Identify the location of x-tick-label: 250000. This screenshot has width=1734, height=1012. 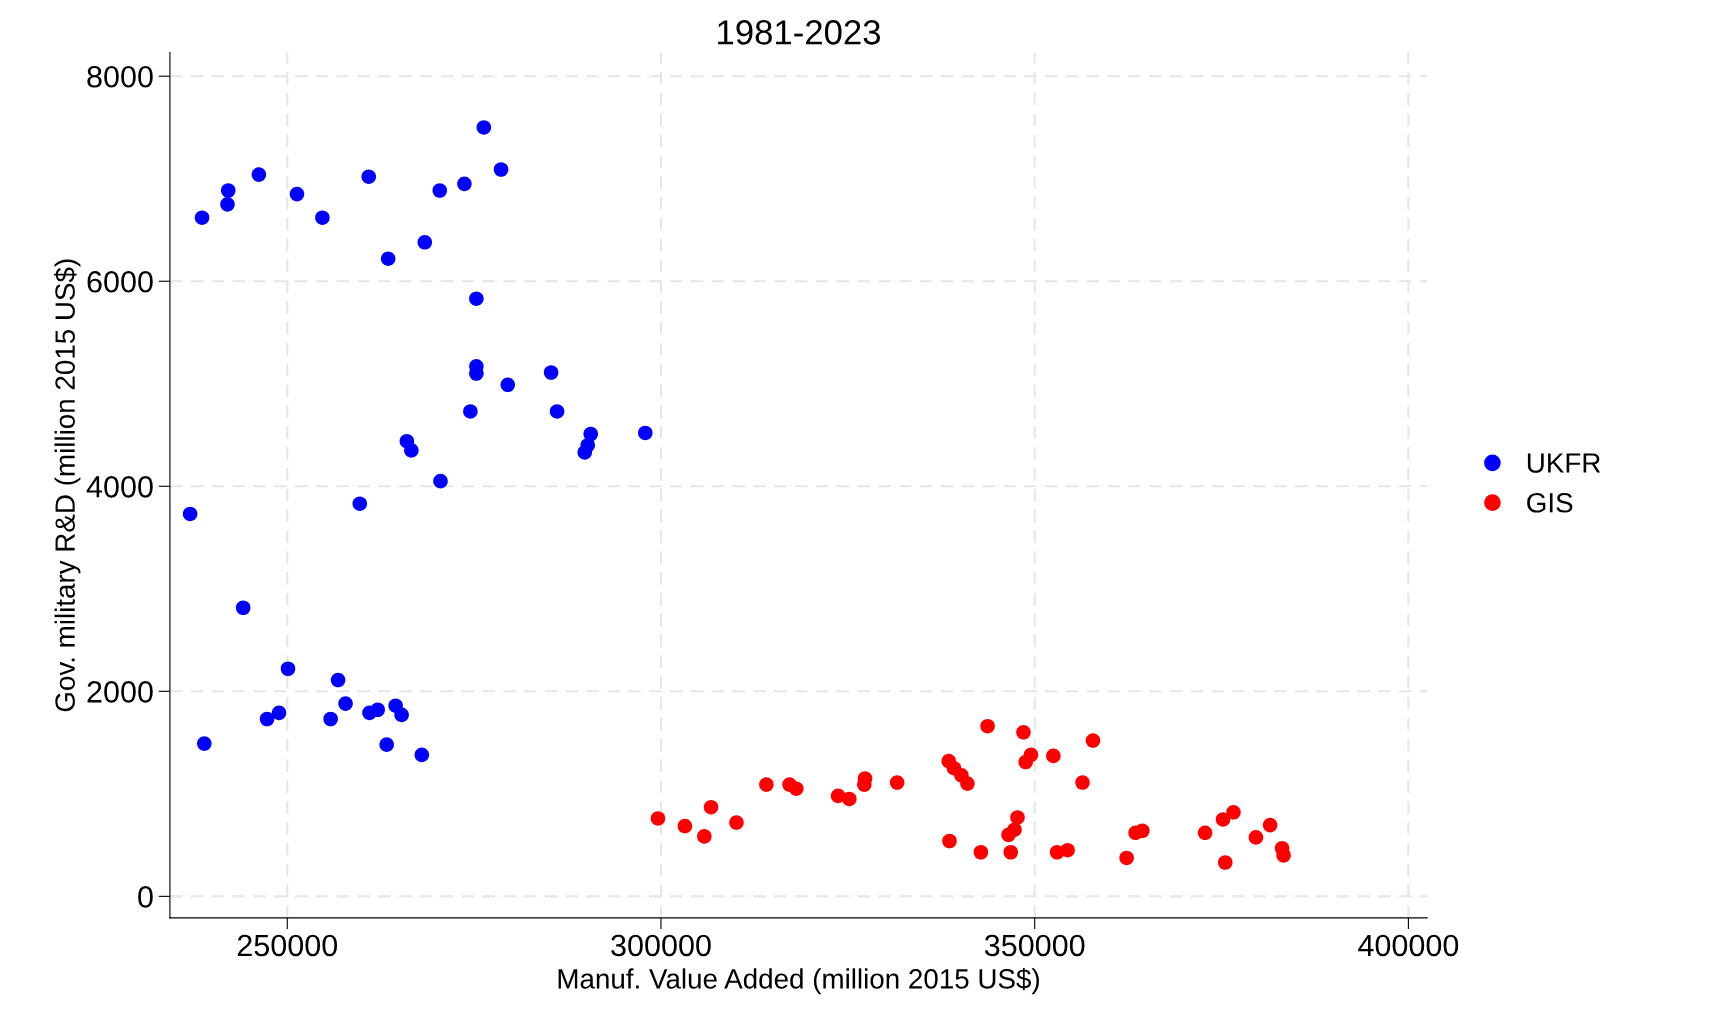
(287, 945).